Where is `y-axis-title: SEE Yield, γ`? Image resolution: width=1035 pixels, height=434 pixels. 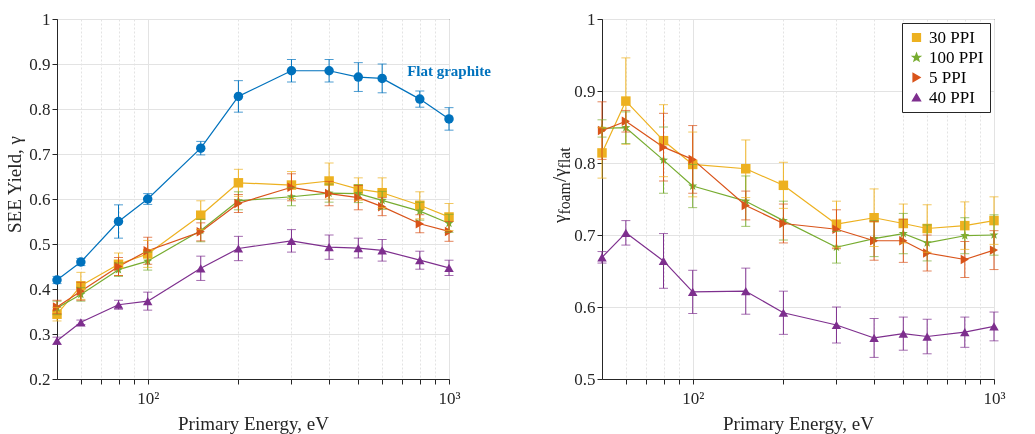 y-axis-title: SEE Yield, γ is located at coordinates (15, 185).